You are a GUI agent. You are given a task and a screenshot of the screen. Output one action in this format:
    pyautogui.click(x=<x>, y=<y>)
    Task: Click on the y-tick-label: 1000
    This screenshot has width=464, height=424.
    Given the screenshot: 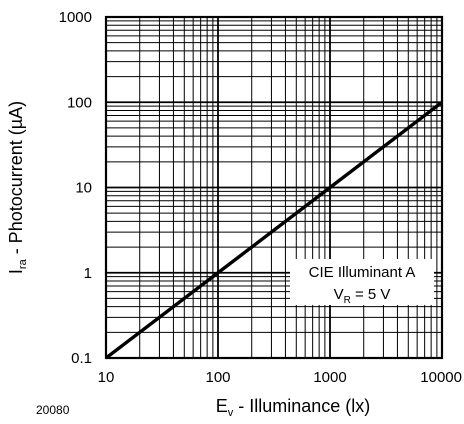 What is the action you would take?
    pyautogui.click(x=75, y=17)
    